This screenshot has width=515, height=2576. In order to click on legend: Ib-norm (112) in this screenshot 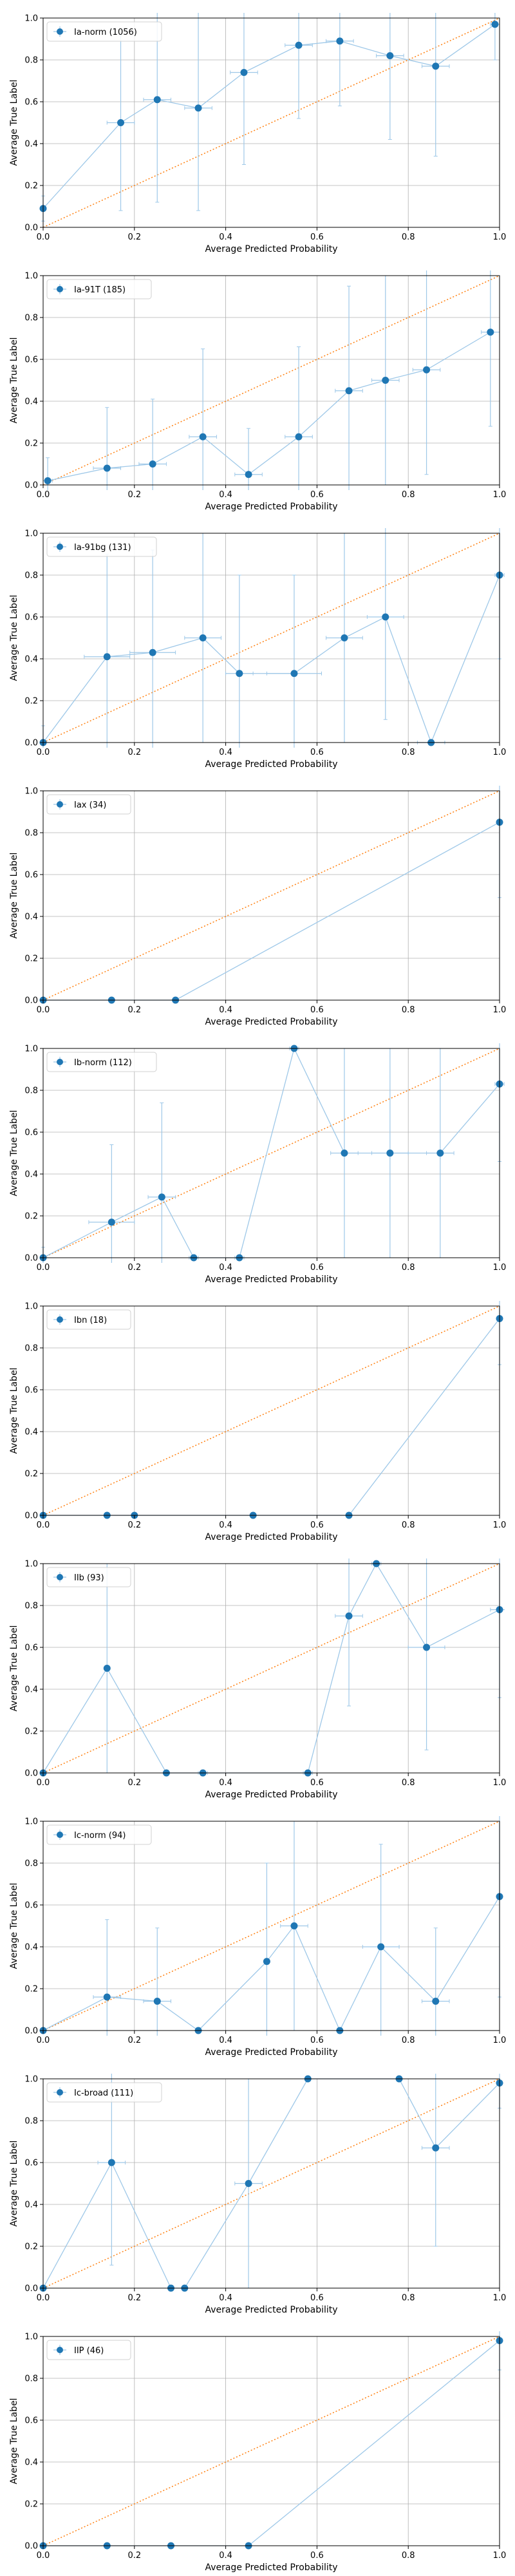, I will do `click(101, 1062)`.